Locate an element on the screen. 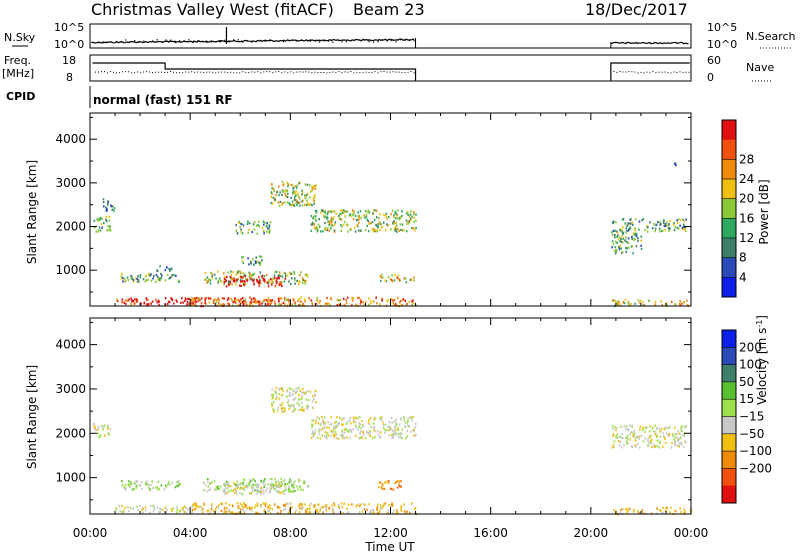  time-axis-label: Time UT is located at coordinates (389, 547).